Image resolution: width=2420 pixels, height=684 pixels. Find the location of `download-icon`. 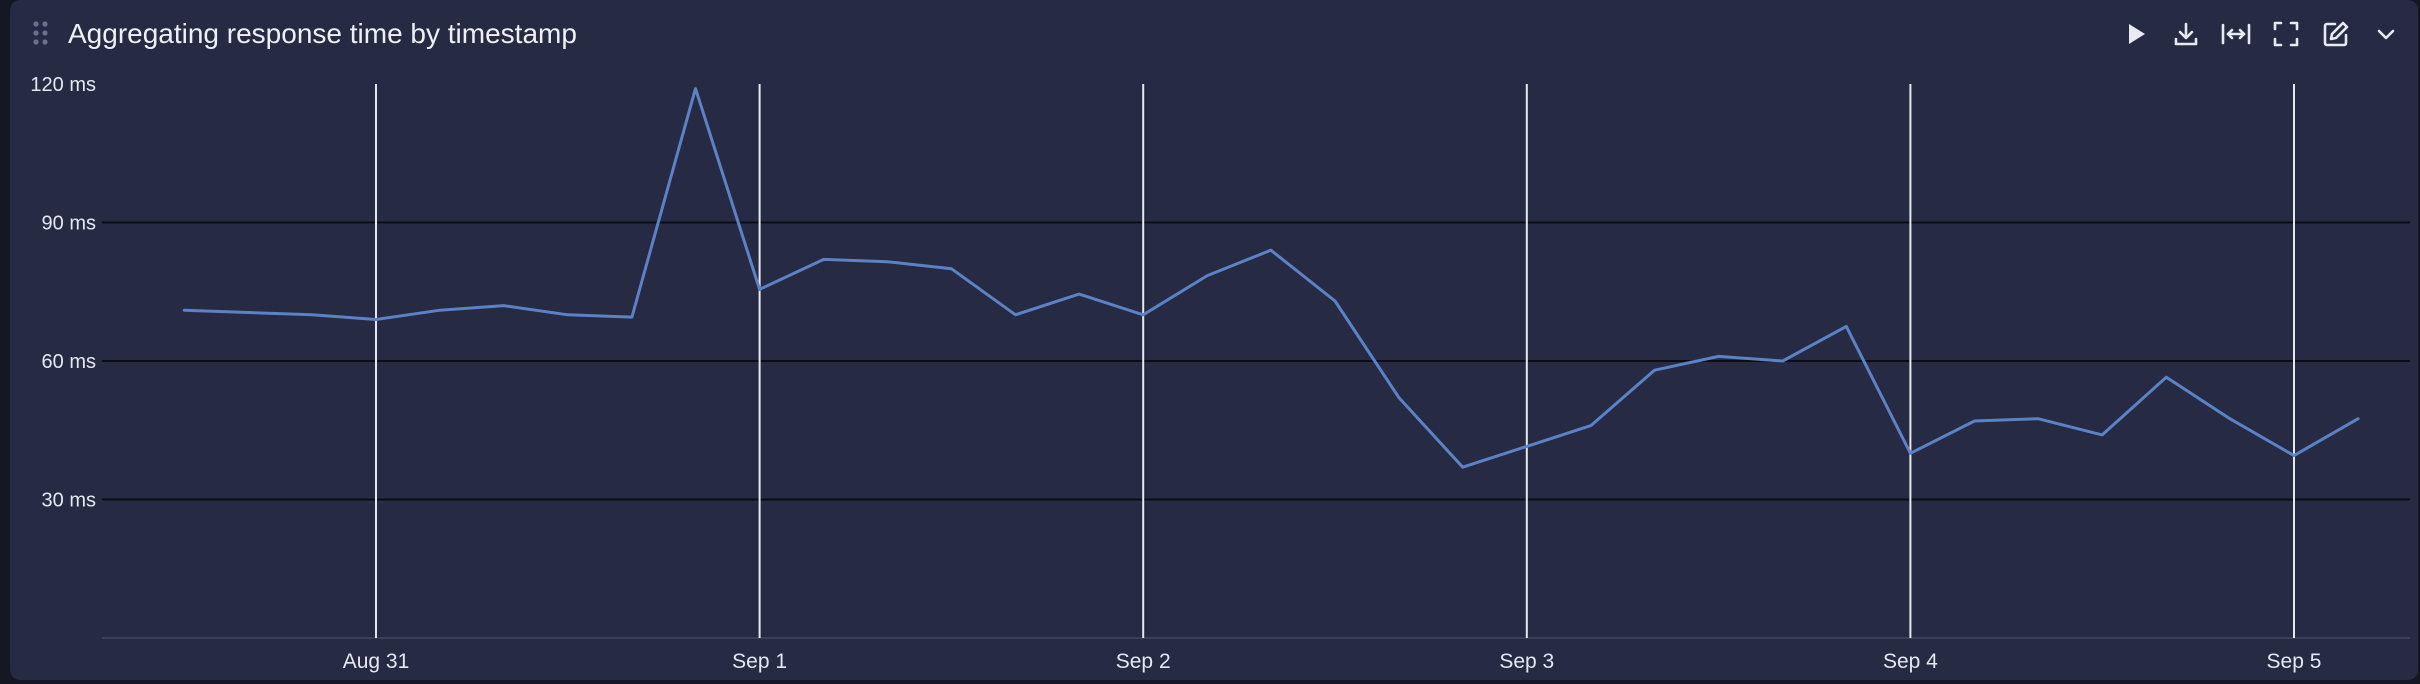

download-icon is located at coordinates (2186, 34).